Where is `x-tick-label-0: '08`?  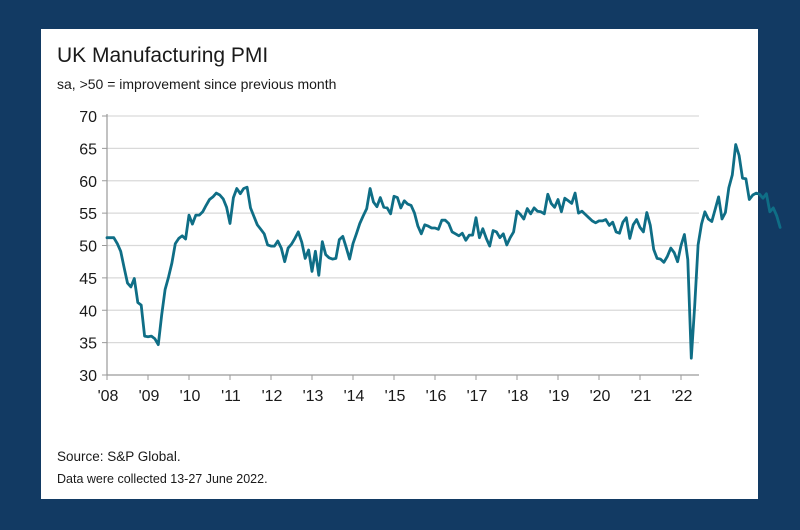
x-tick-label-0: '08 is located at coordinates (108, 396).